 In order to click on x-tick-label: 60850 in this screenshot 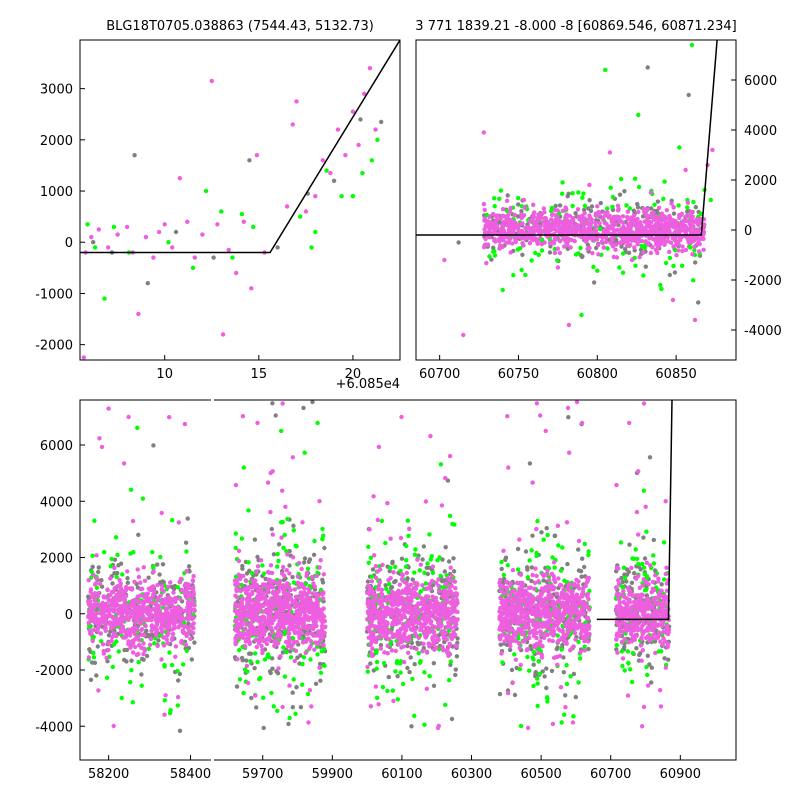, I will do `click(675, 374)`.